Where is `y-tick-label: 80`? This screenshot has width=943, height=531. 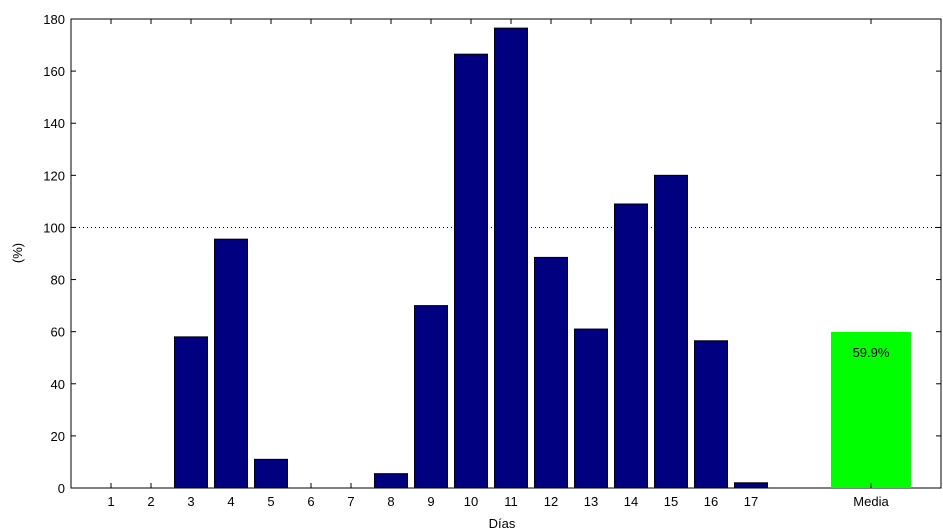
y-tick-label: 80 is located at coordinates (58, 280).